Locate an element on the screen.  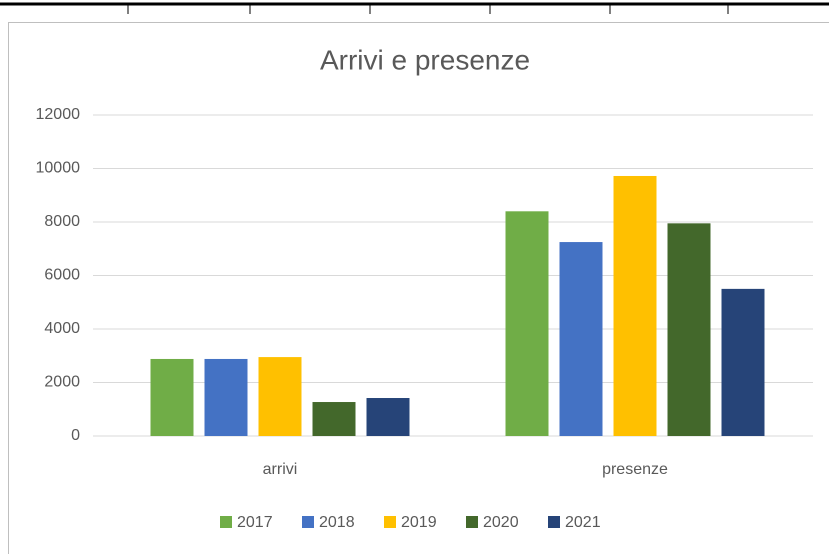
y-tick-label: 12000 is located at coordinates (58, 114).